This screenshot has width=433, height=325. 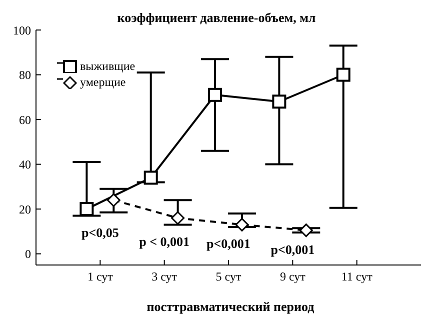 I want to click on y-tick-label: 80, so click(x=25, y=75).